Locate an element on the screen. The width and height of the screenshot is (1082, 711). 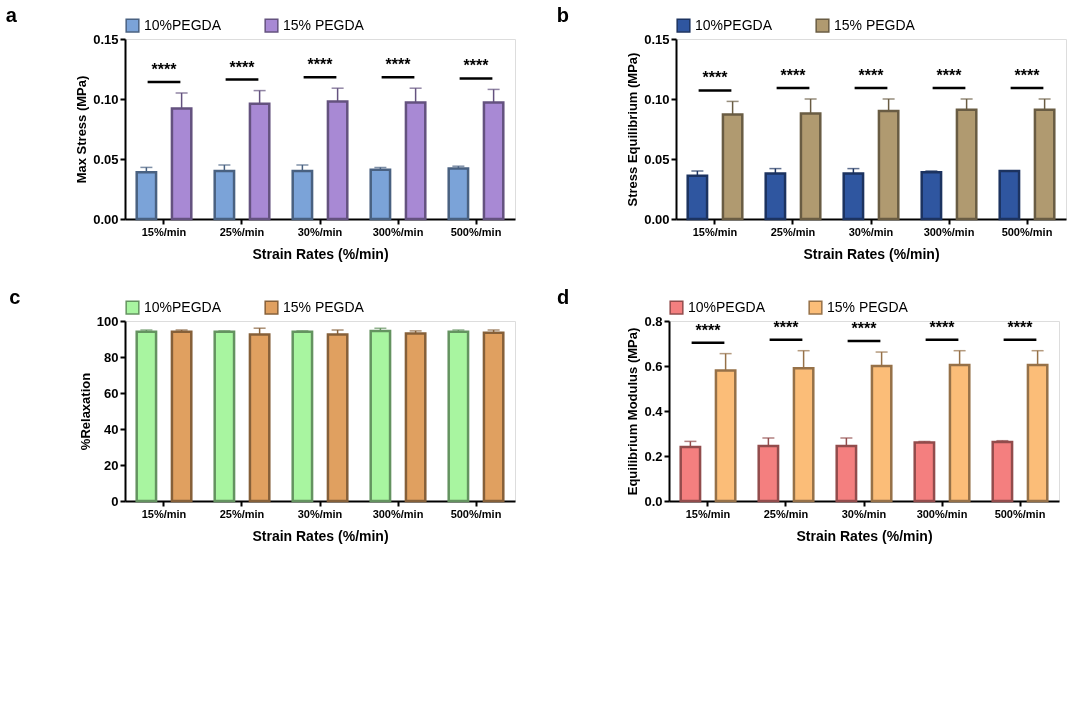
y-axis-title: Max Stress (MPa) is located at coordinates (82, 129).